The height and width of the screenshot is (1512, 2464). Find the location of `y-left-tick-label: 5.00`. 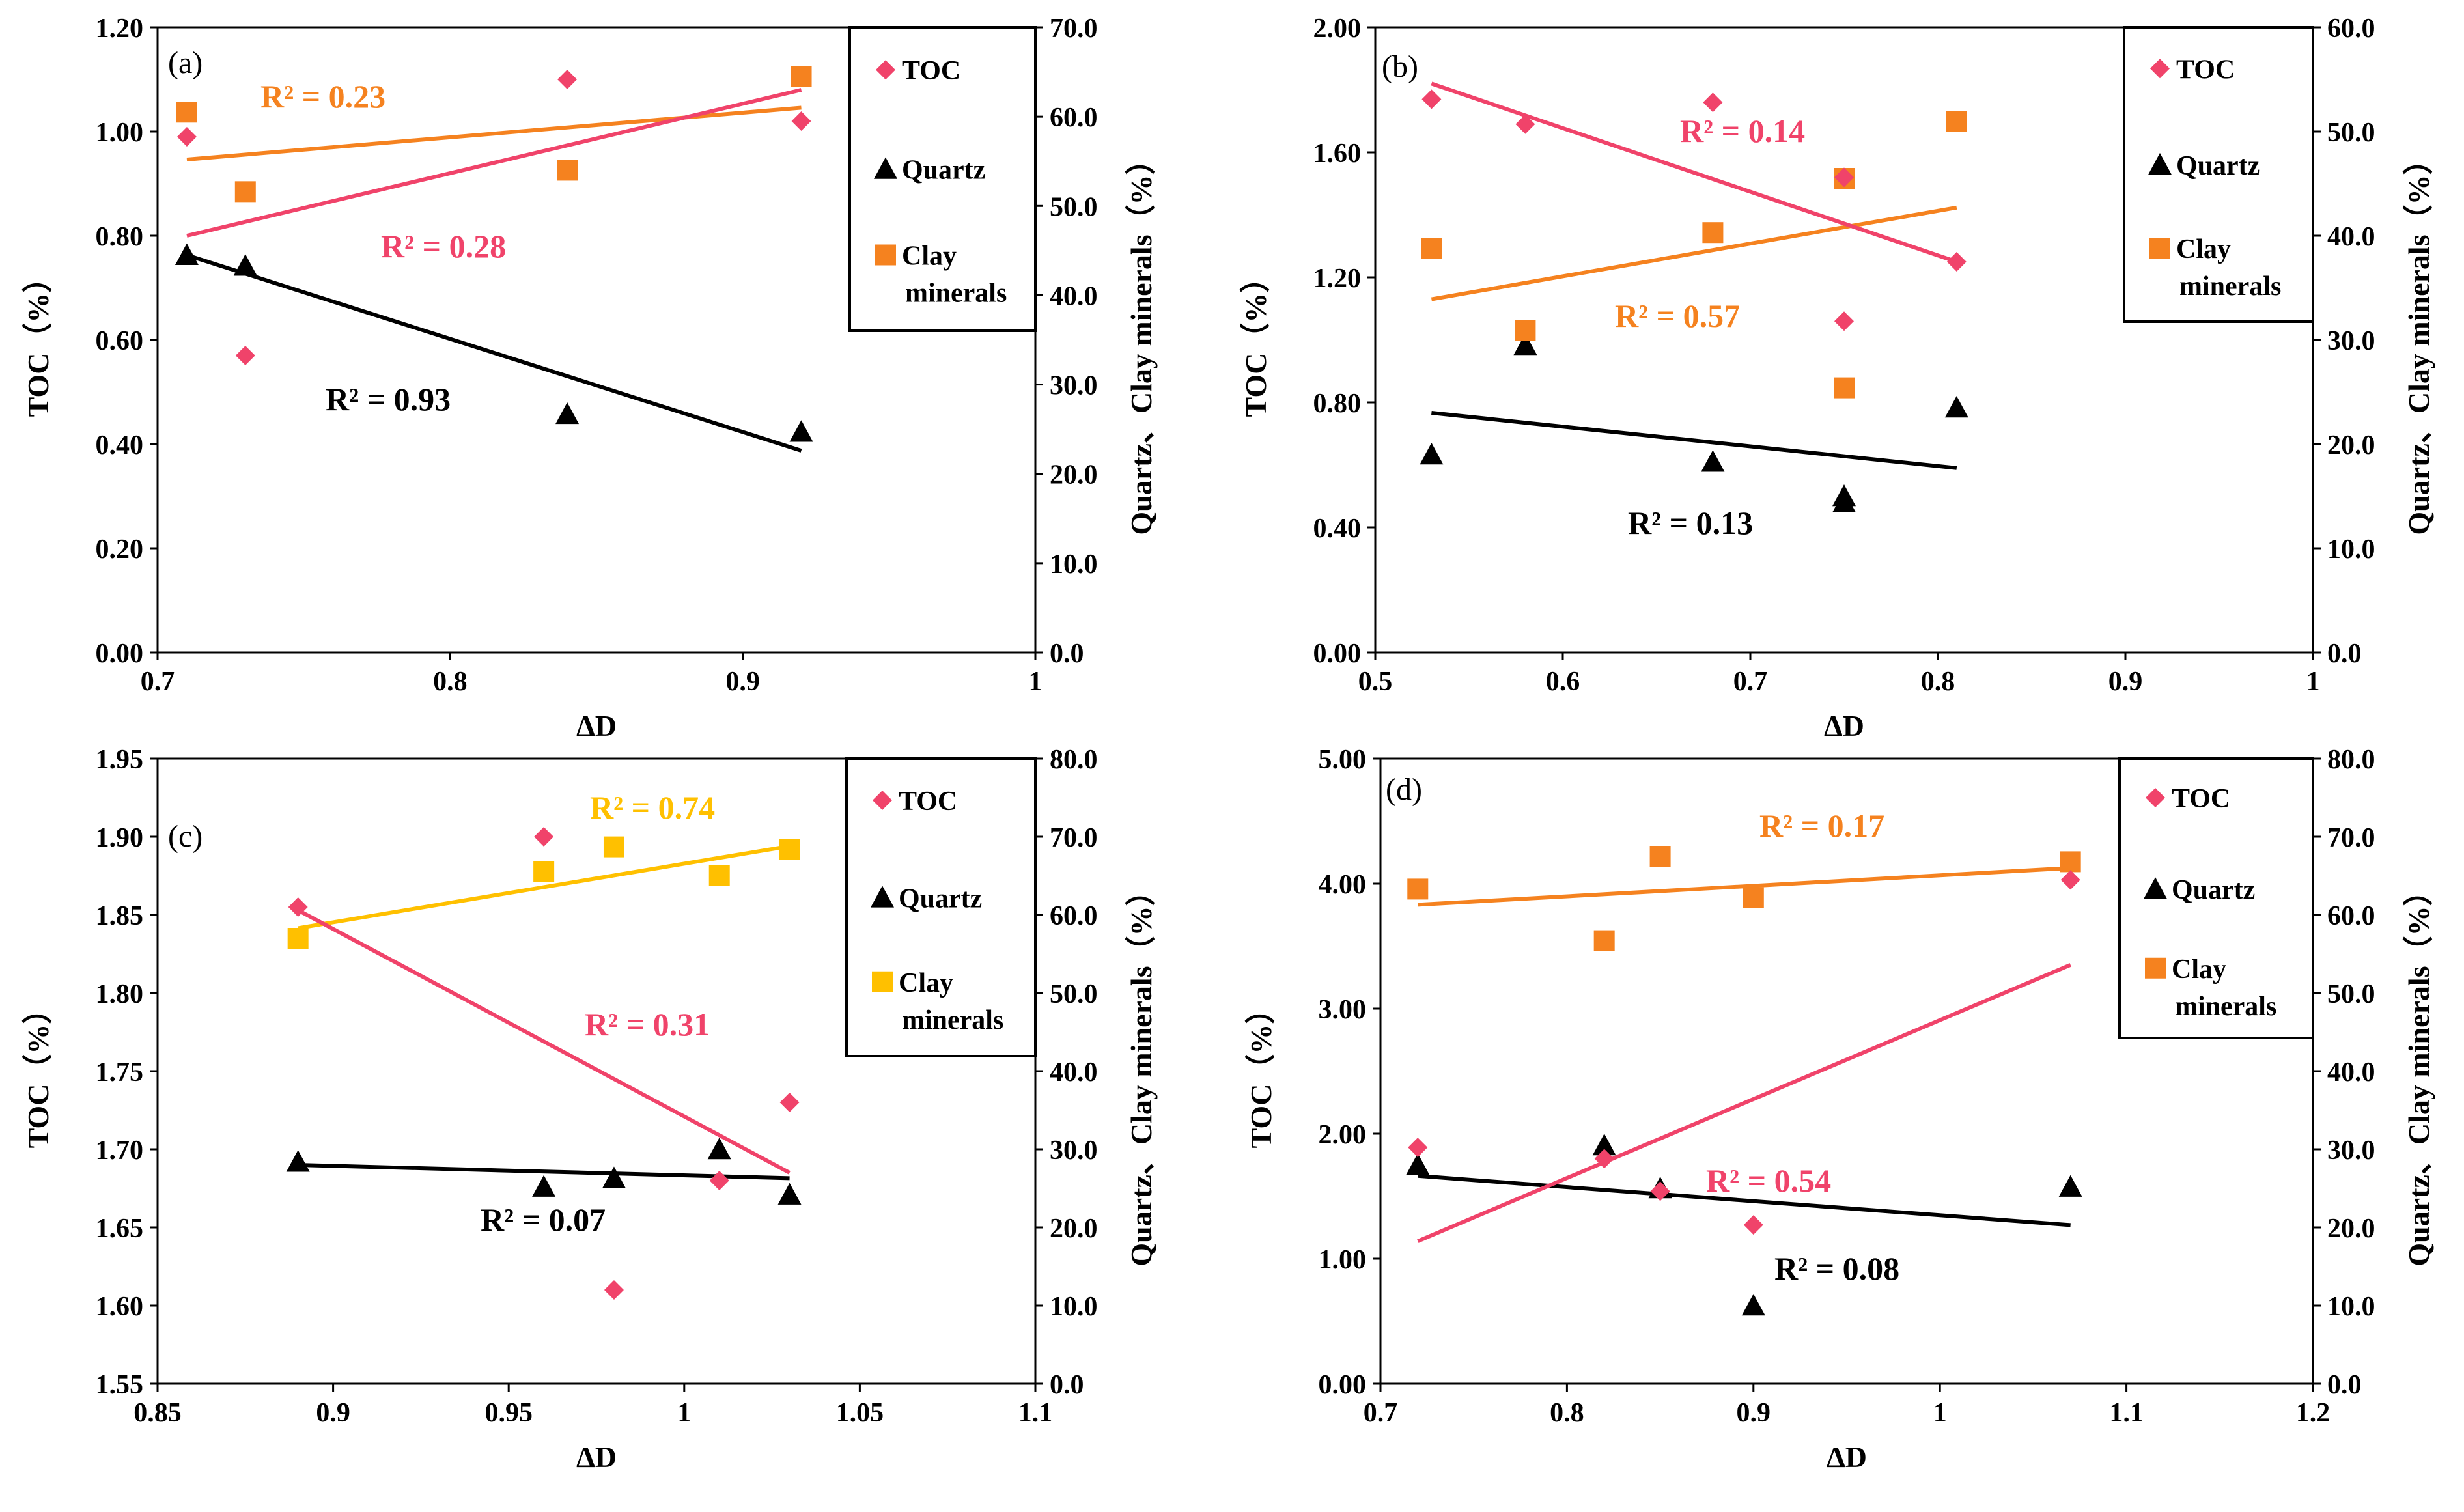

y-left-tick-label: 5.00 is located at coordinates (1343, 760).